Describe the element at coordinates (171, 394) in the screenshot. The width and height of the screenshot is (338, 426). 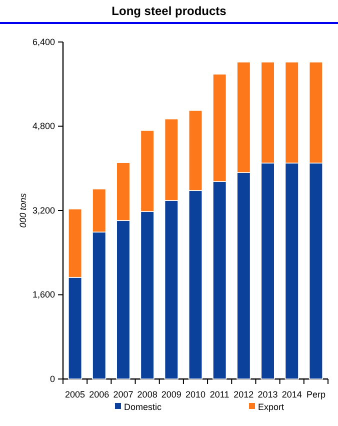
I see `x-tick-label: 2009` at that location.